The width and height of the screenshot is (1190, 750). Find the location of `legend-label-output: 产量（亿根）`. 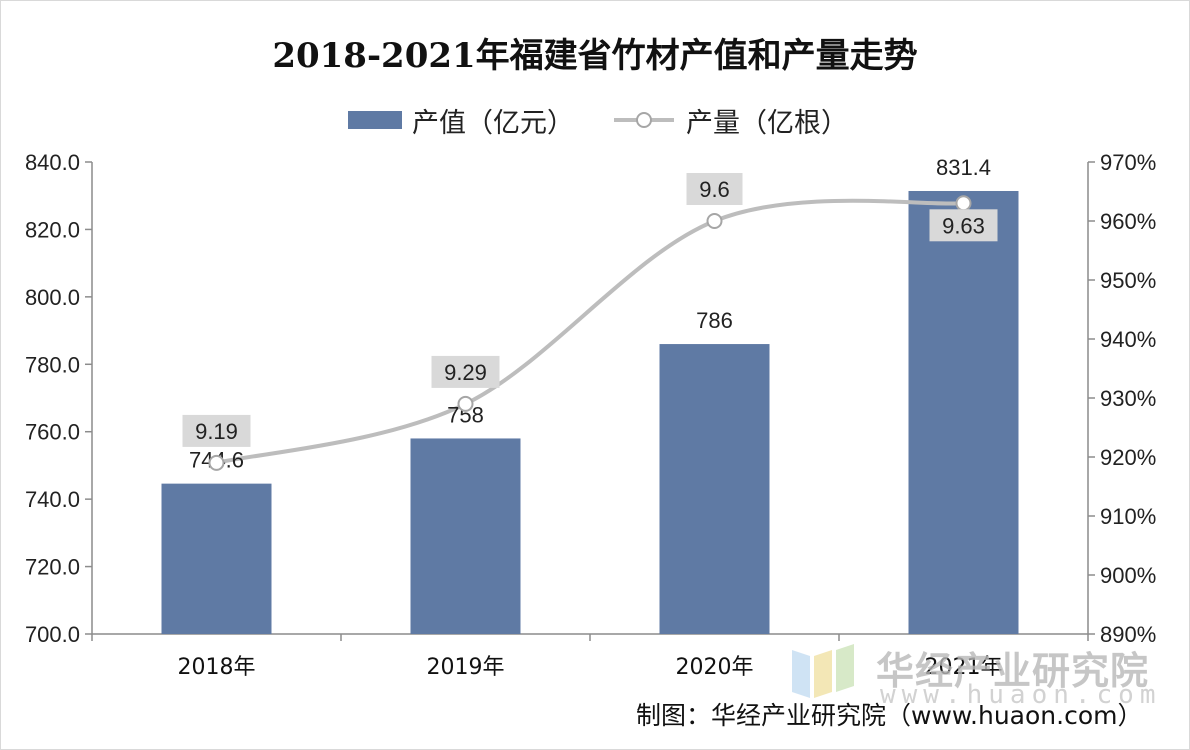

legend-label-output: 产量（亿根） is located at coordinates (767, 123).